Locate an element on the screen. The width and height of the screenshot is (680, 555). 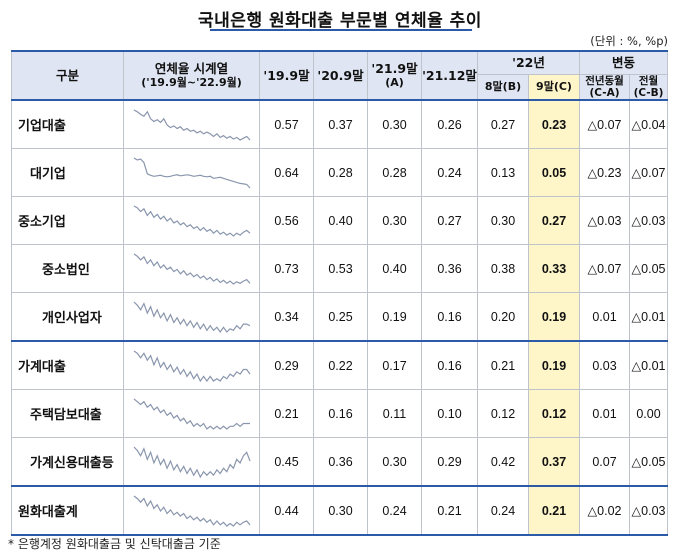
sparkline-sole-proprietor is located at coordinates (191, 317).